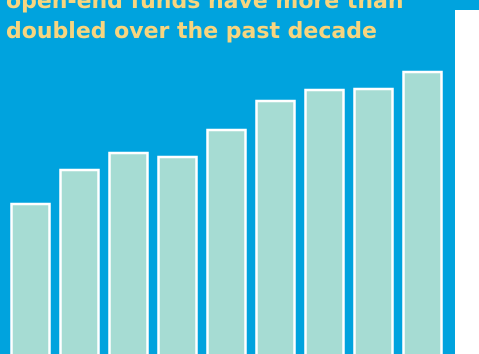 The height and width of the screenshot is (354, 479). Describe the element at coordinates (467, 182) in the screenshot. I see `side-panel` at that location.